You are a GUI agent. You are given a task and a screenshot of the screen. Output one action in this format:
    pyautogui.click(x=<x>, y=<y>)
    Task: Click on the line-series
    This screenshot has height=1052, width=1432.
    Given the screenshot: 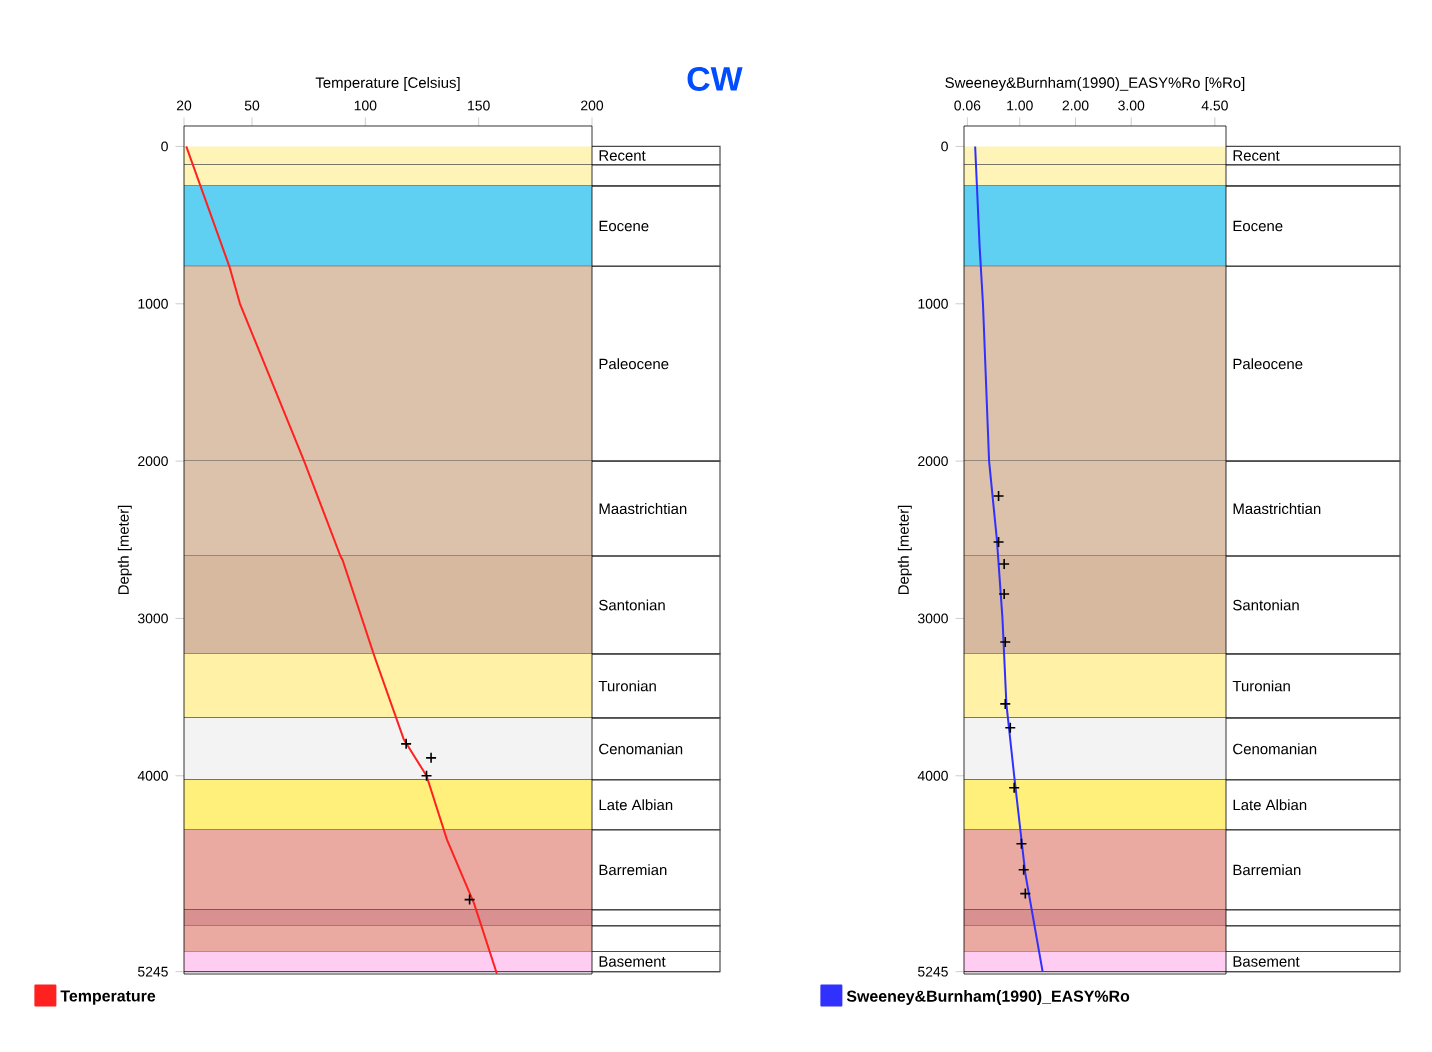 What is the action you would take?
    pyautogui.click(x=1009, y=559)
    